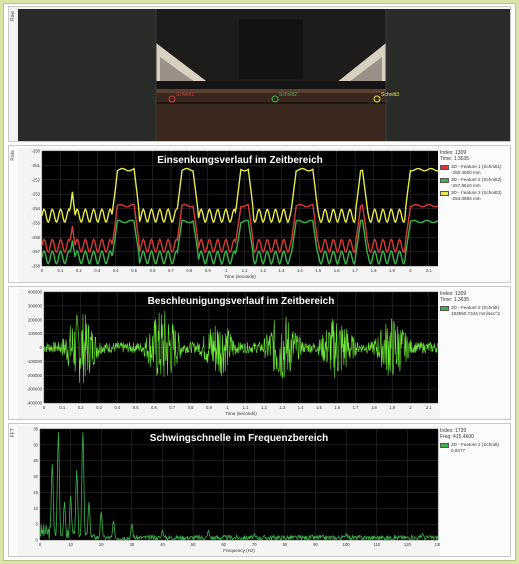 This screenshot has width=519, height=564. Describe the element at coordinates (35, 444) in the screenshot. I see `y-tick-label: 30` at that location.